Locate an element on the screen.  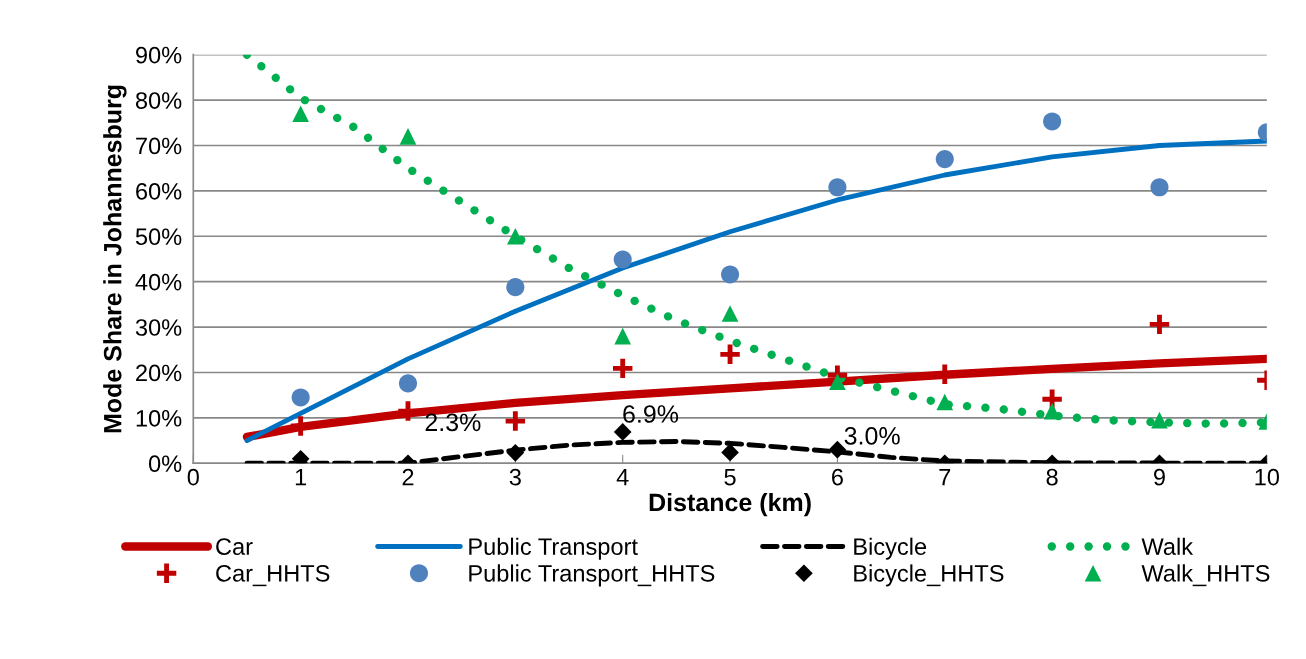
legend-label: Public Transport_HHTS is located at coordinates (592, 575).